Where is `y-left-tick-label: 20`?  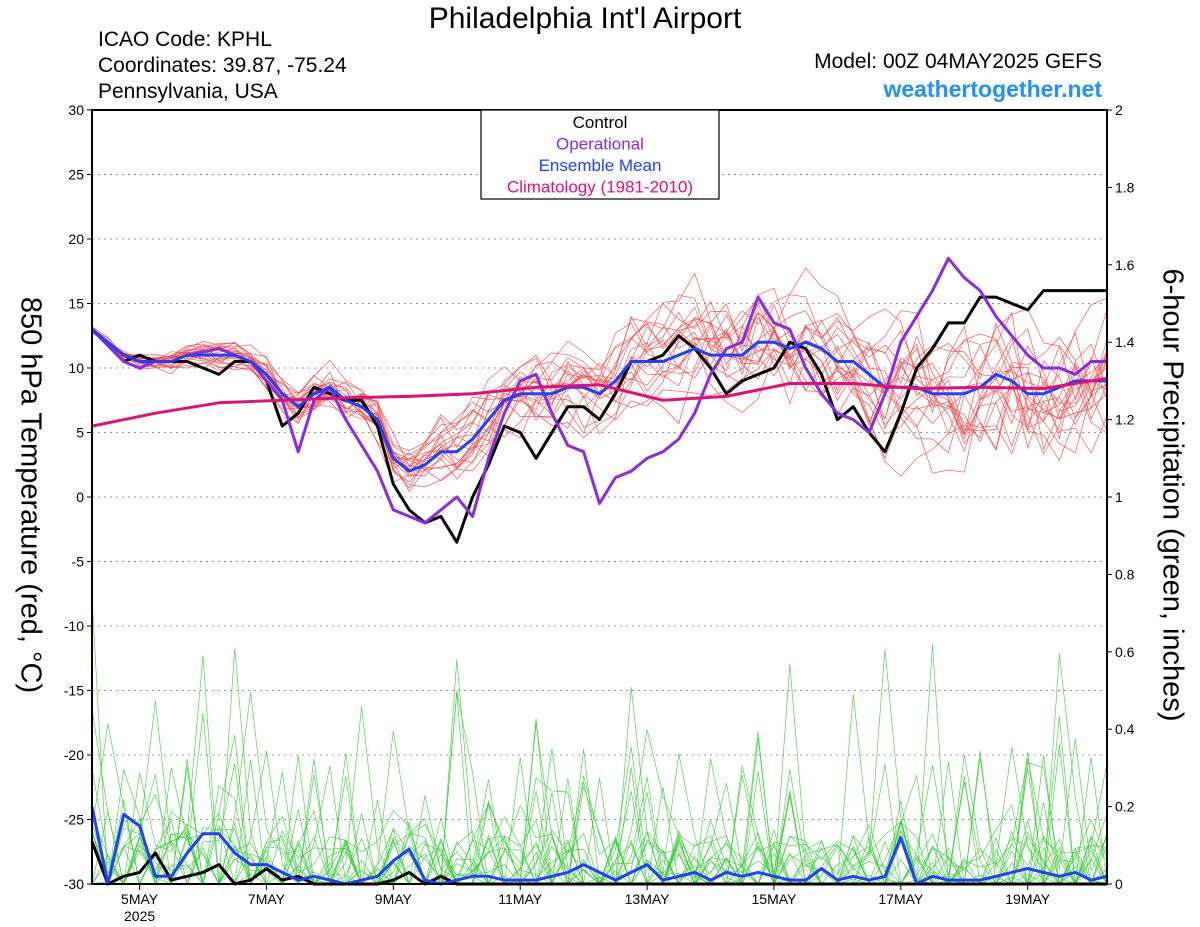 y-left-tick-label: 20 is located at coordinates (76, 239).